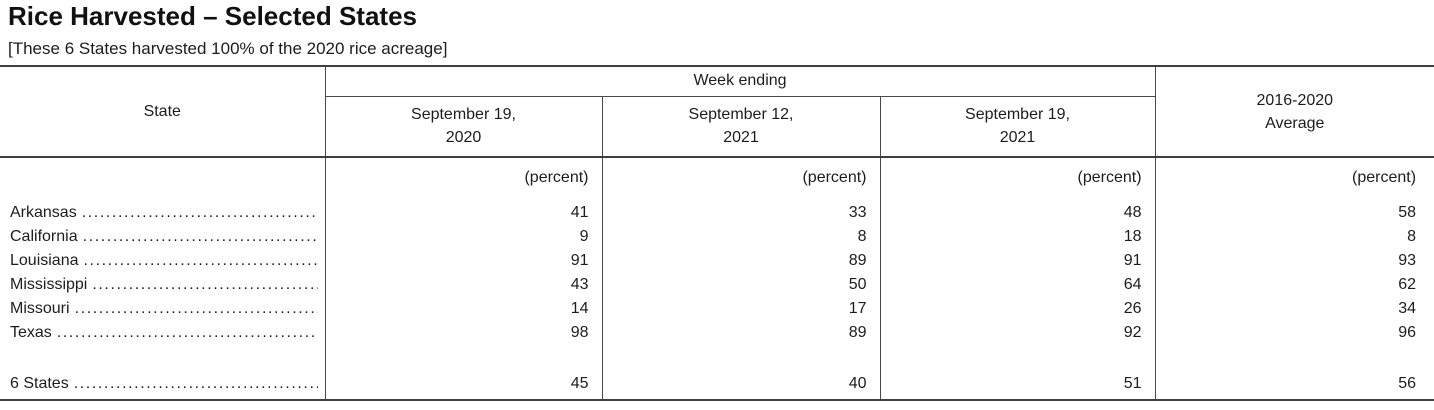 The height and width of the screenshot is (410, 1434). I want to click on state-column-header: State, so click(162, 112).